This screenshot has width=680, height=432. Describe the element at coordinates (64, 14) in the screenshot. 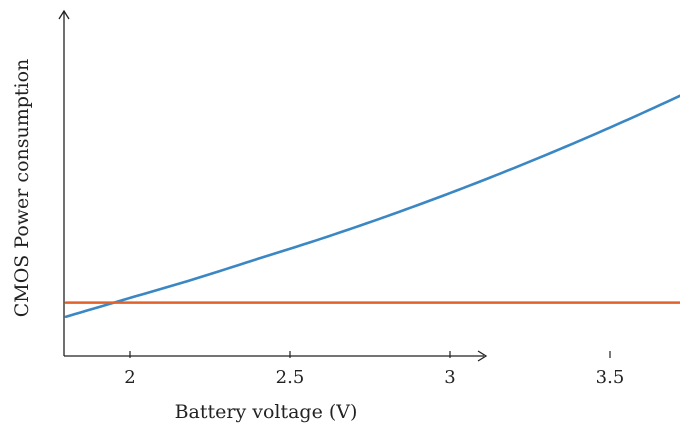

I see `y-axis-arrow` at that location.